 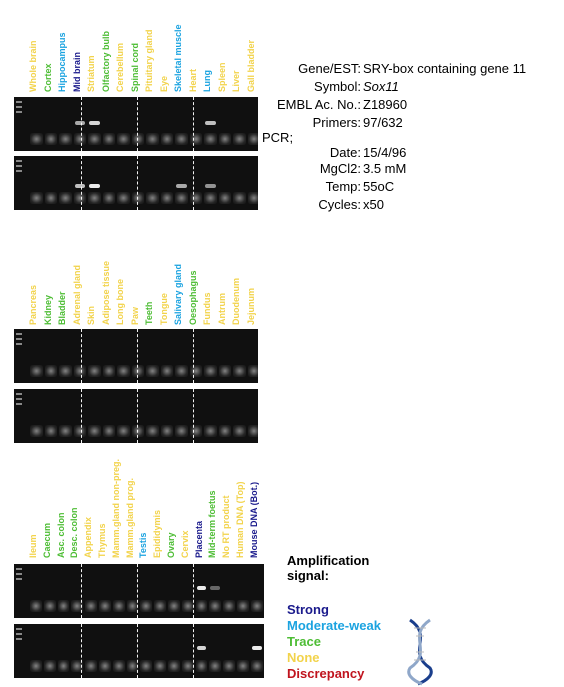 I want to click on legend-item: Strong, so click(x=308, y=609).